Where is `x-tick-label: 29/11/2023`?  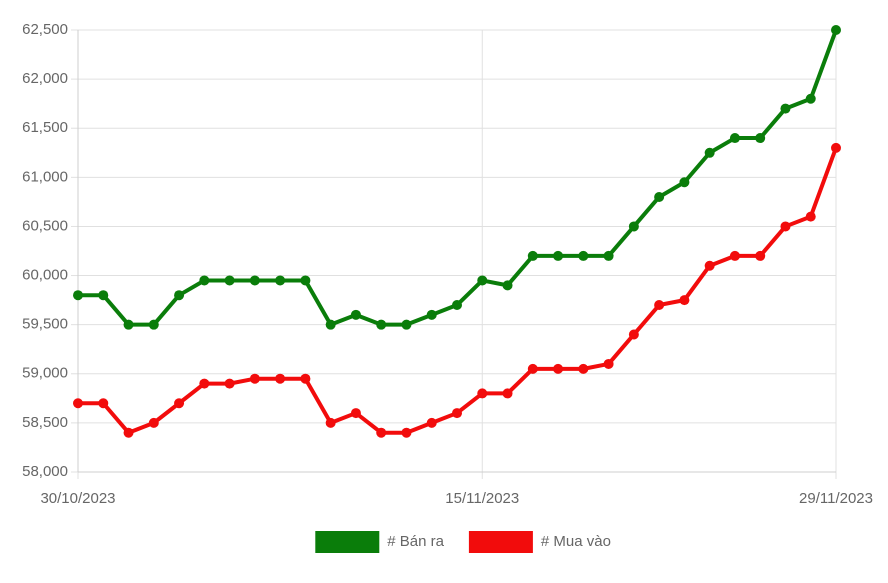
x-tick-label: 29/11/2023 is located at coordinates (836, 498).